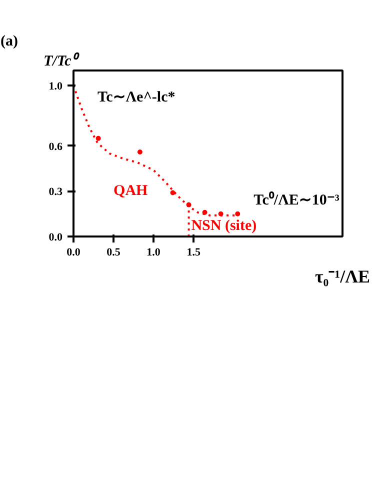 Image resolution: width=388 pixels, height=502 pixels. What do you see at coordinates (113, 252) in the screenshot?
I see `x-tick-label: 0.5` at bounding box center [113, 252].